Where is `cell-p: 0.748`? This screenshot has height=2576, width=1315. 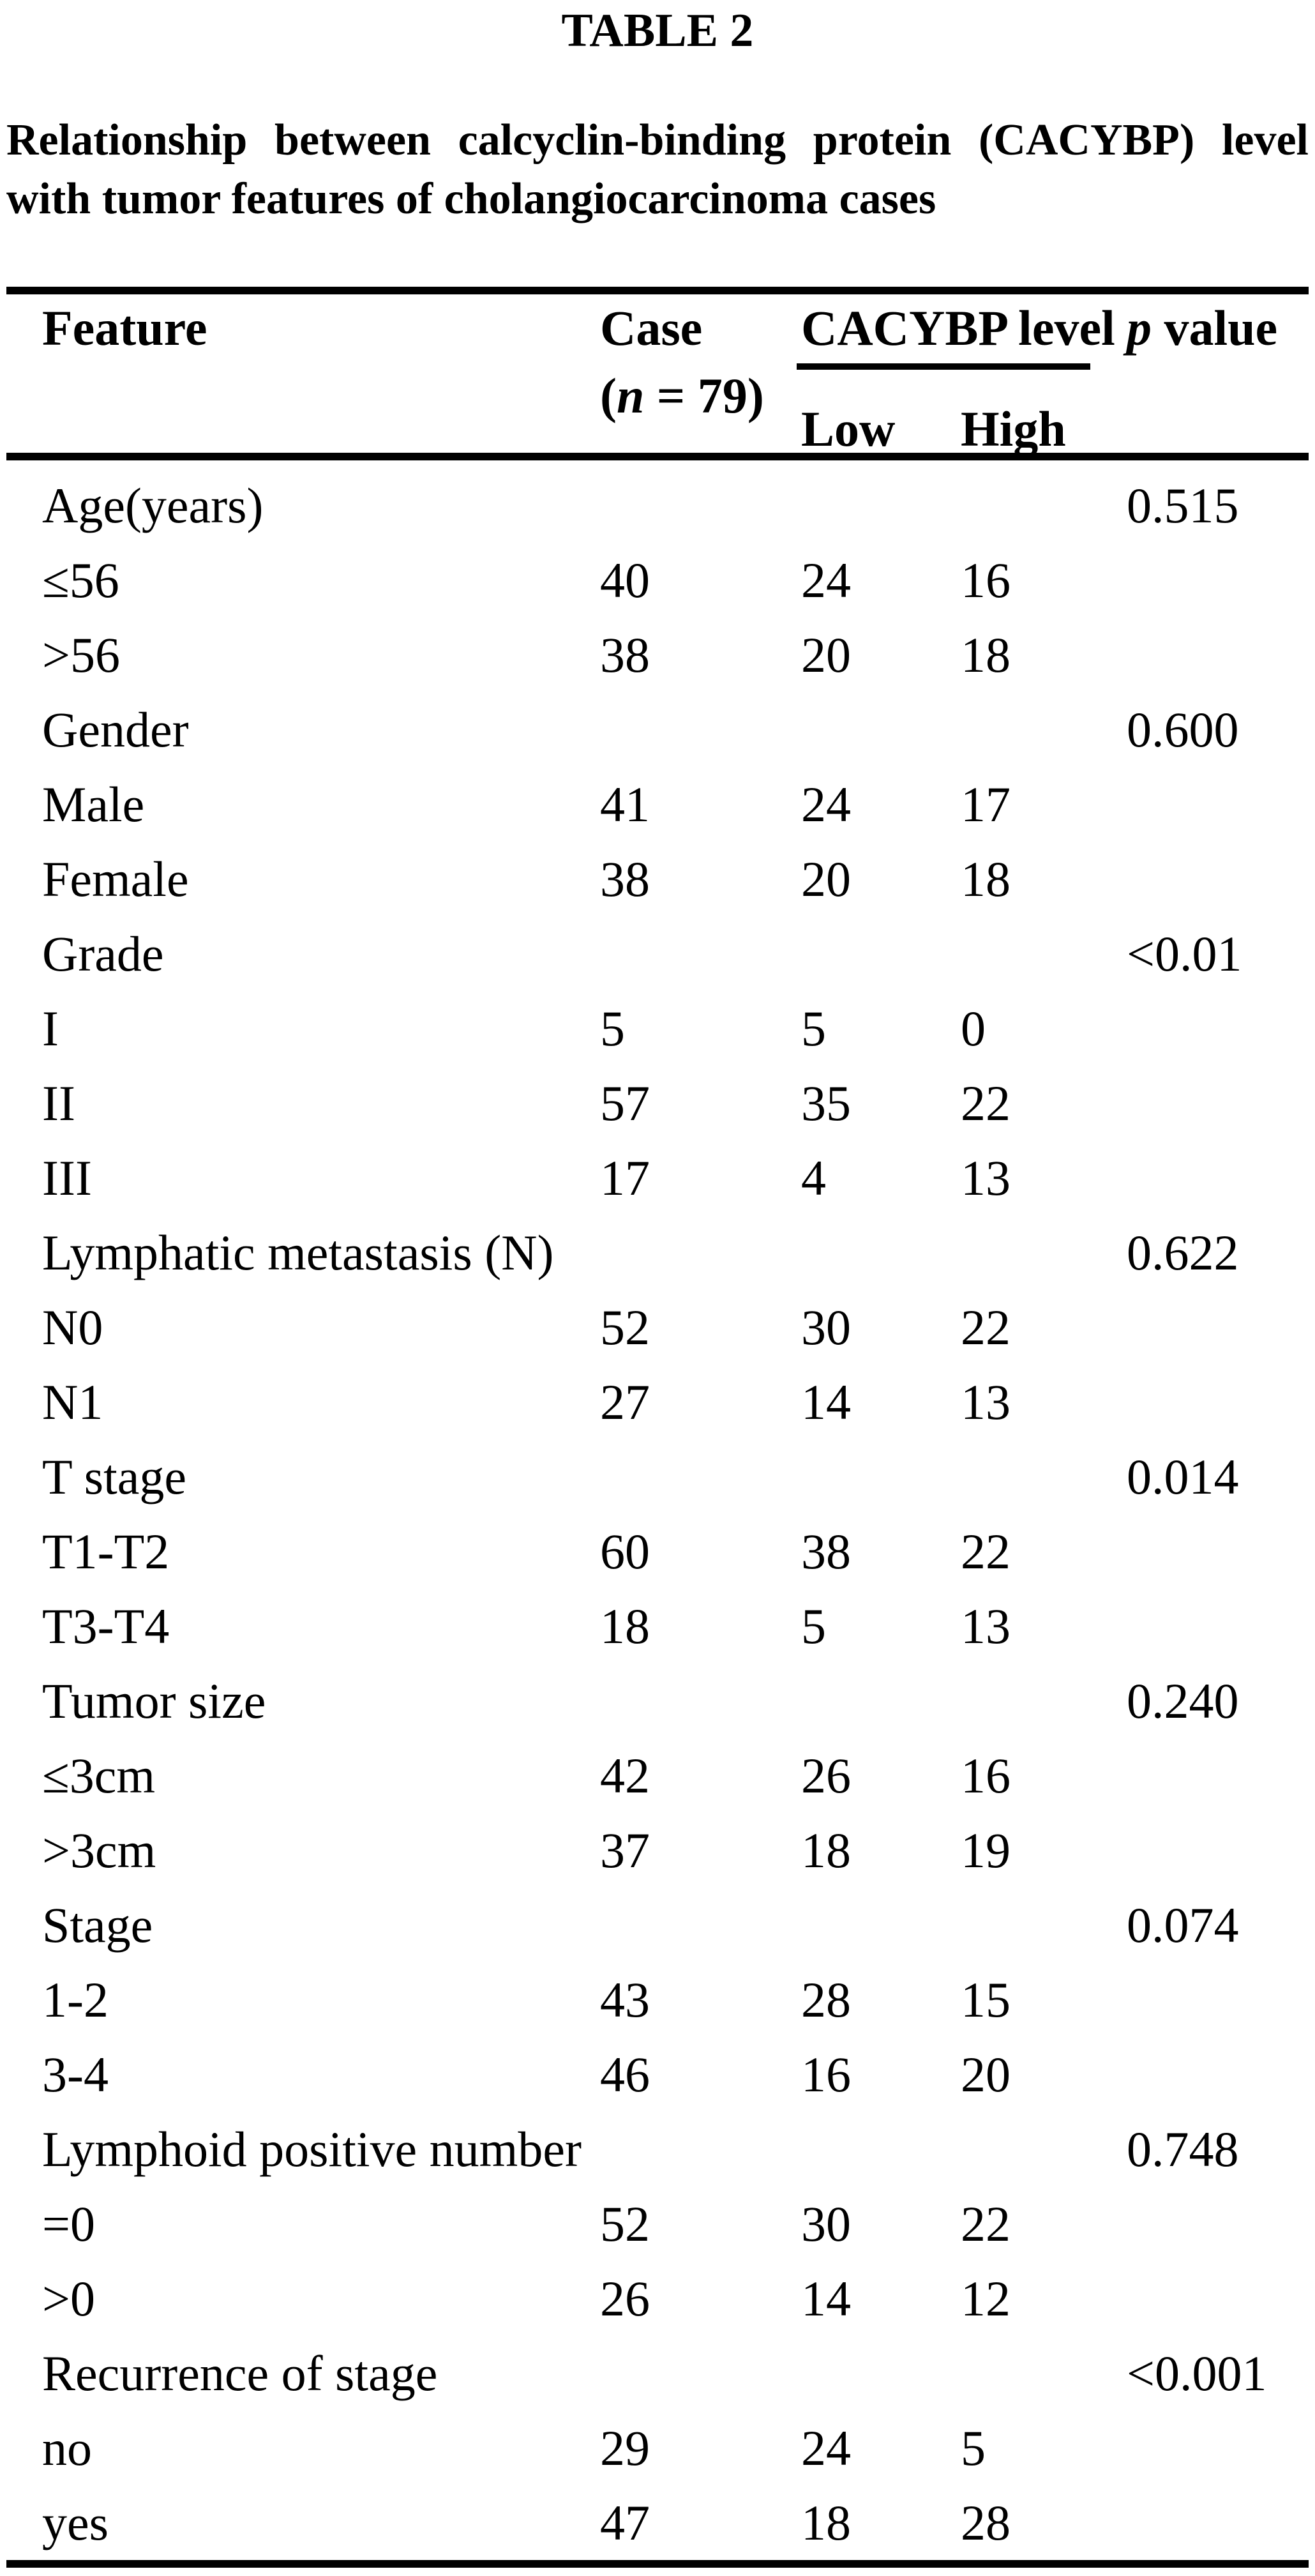
cell-p: 0.748 is located at coordinates (1183, 2149).